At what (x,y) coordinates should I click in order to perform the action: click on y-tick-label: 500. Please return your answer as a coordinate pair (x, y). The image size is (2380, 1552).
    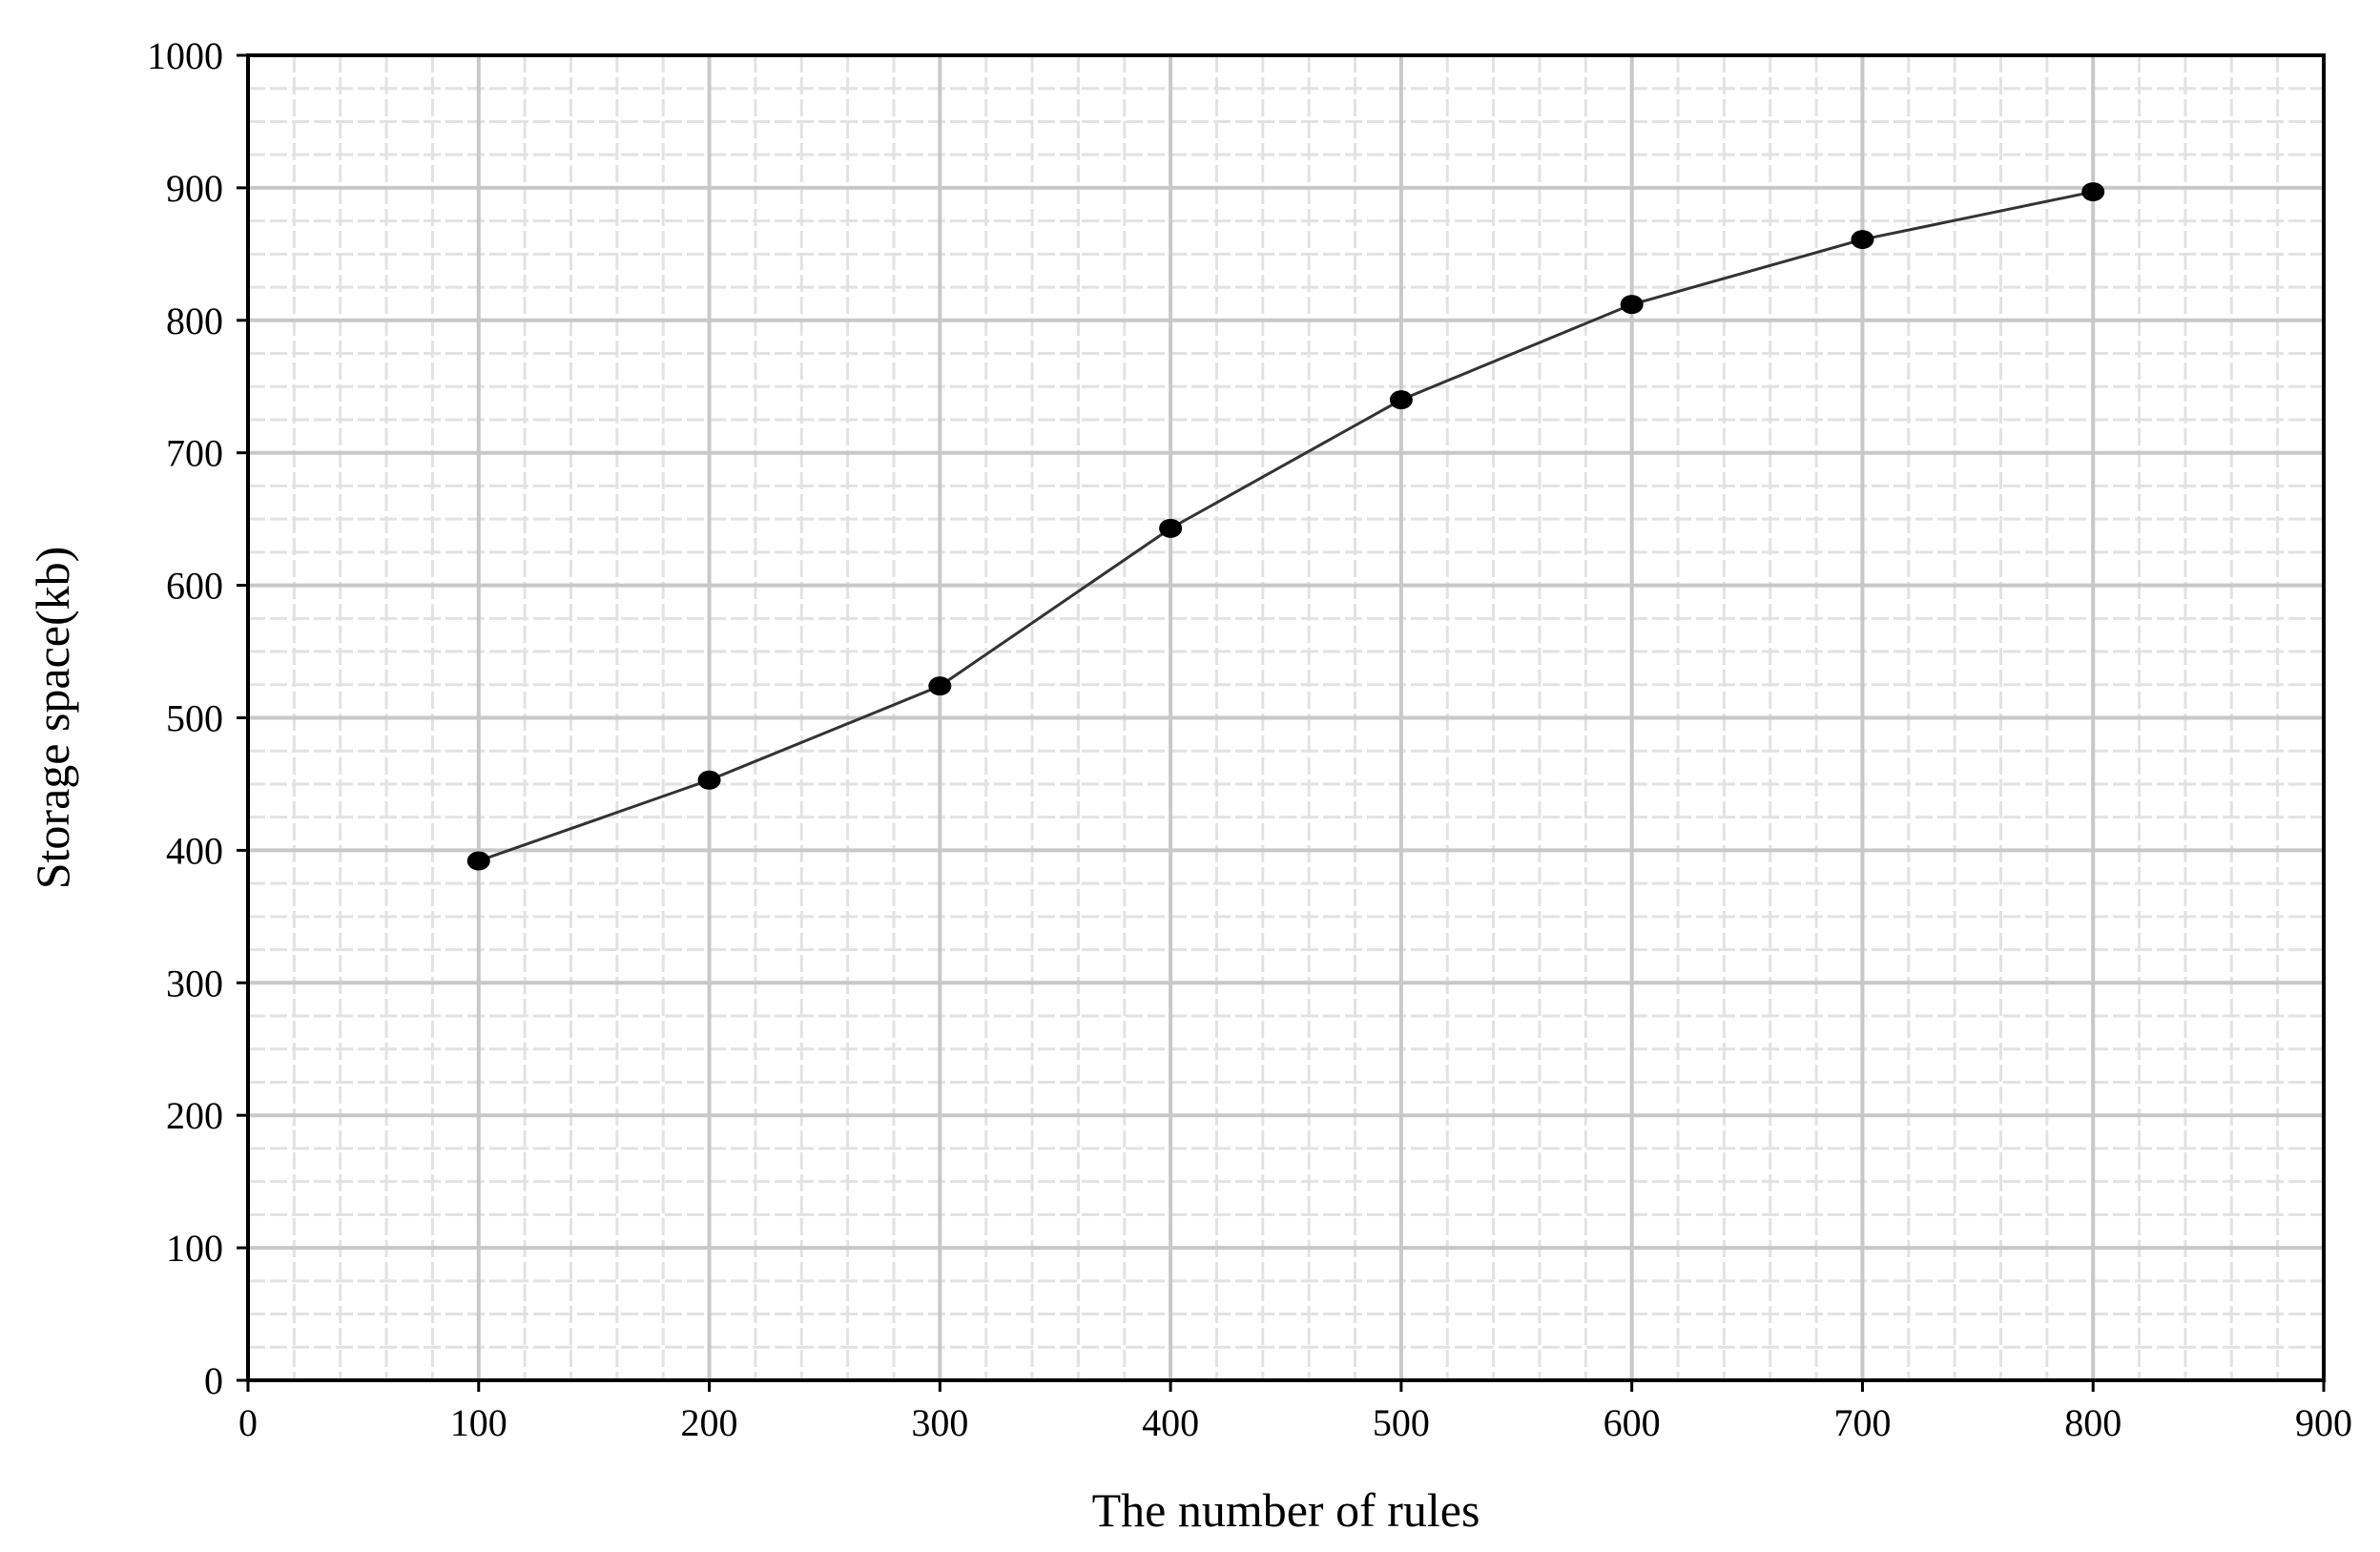
    Looking at the image, I should click on (194, 718).